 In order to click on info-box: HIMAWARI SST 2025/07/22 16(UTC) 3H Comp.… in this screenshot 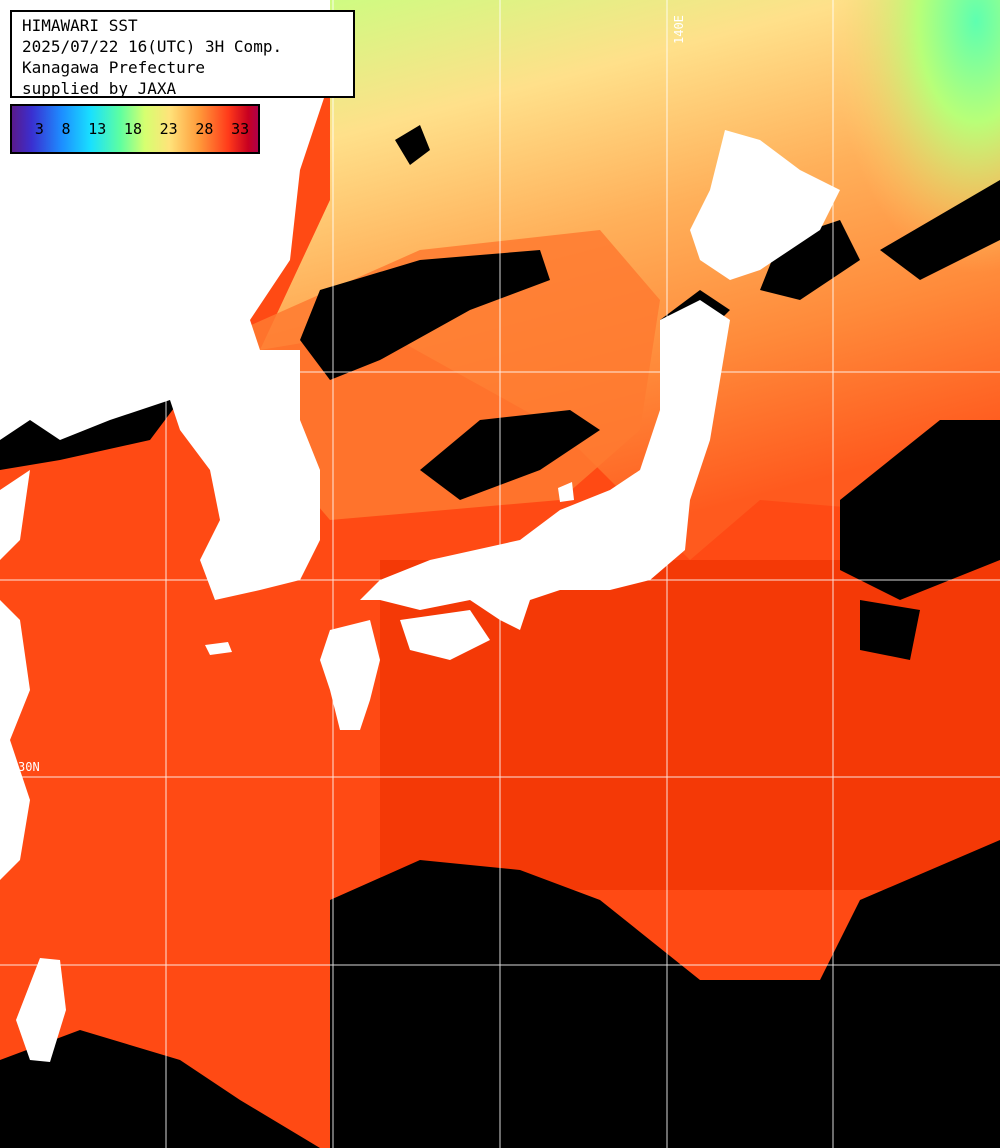, I will do `click(182, 54)`.